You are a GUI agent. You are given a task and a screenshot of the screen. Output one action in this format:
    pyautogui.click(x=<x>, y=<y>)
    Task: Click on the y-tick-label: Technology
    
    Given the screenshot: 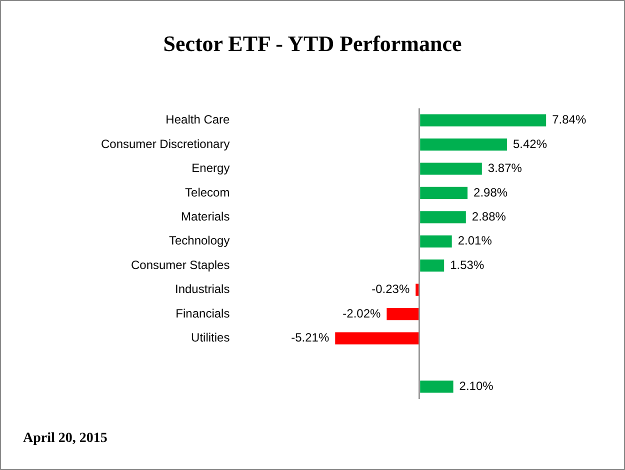 What is the action you would take?
    pyautogui.click(x=199, y=241)
    